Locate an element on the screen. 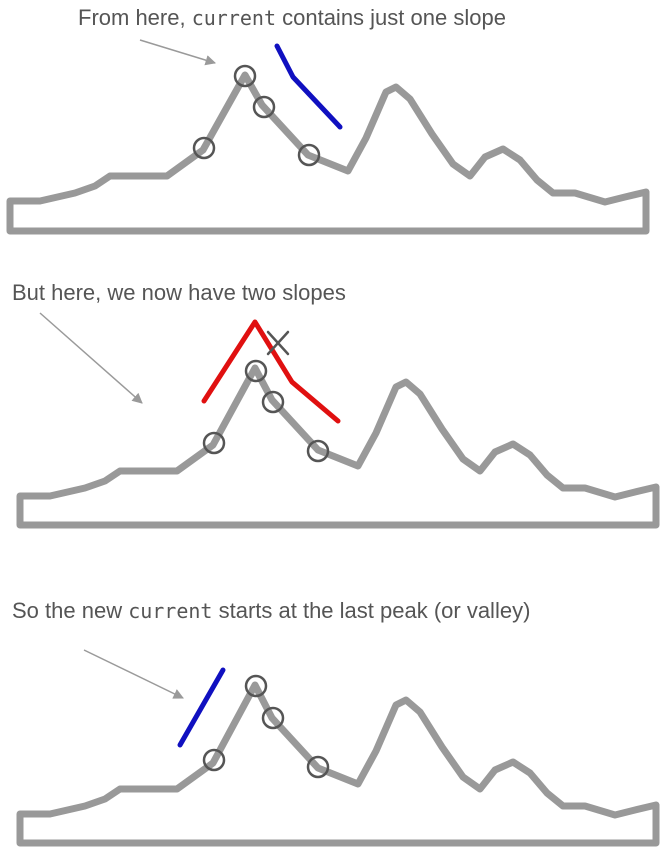  panel-2-marker-ascent-icon is located at coordinates (214, 443).